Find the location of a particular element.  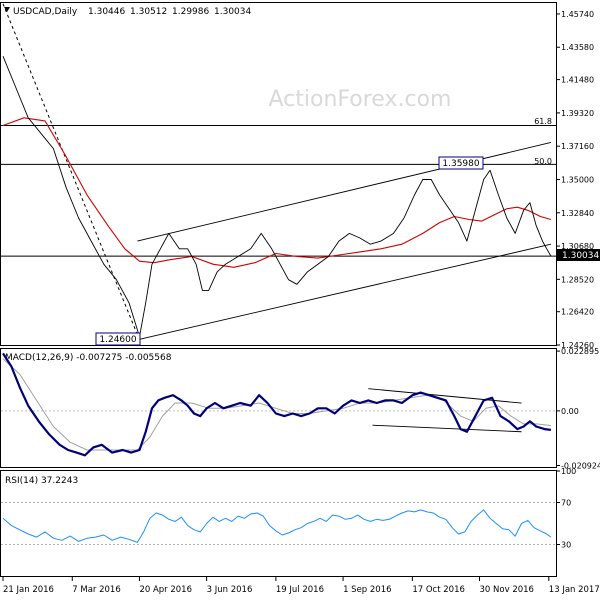

macd-title: MACD(12,26,9) -0.007275 -0.005568 is located at coordinates (88, 358).